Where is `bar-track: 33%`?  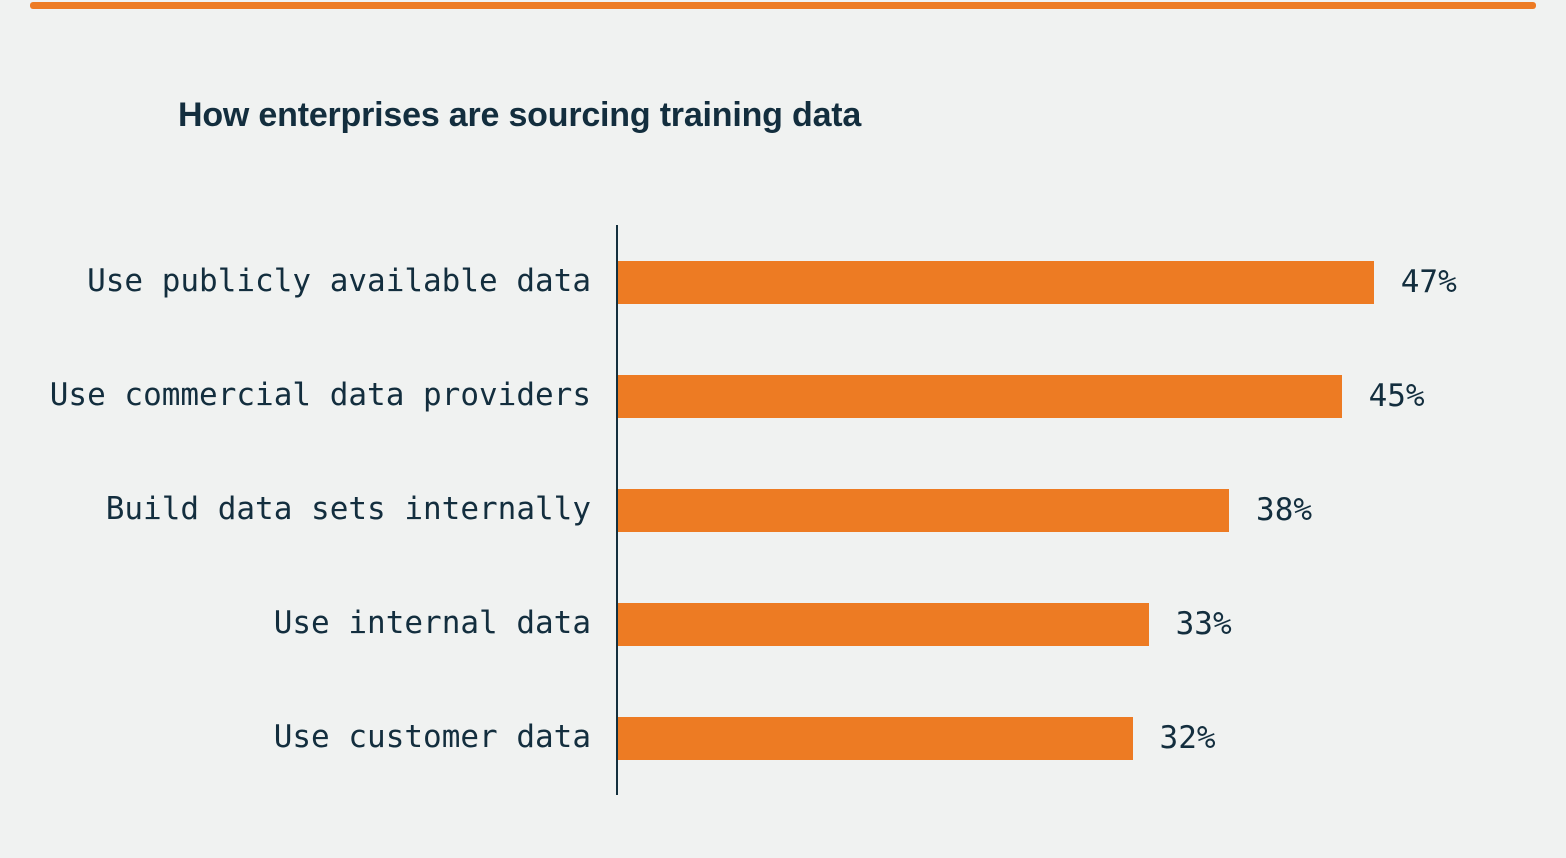 bar-track: 33% is located at coordinates (1092, 624).